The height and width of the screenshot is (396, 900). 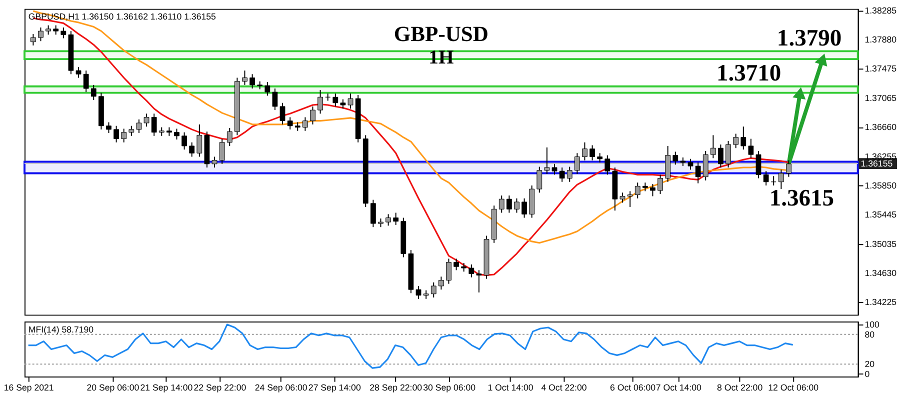 I want to click on x-tick-label: 1 Oct 14:00, so click(x=511, y=387).